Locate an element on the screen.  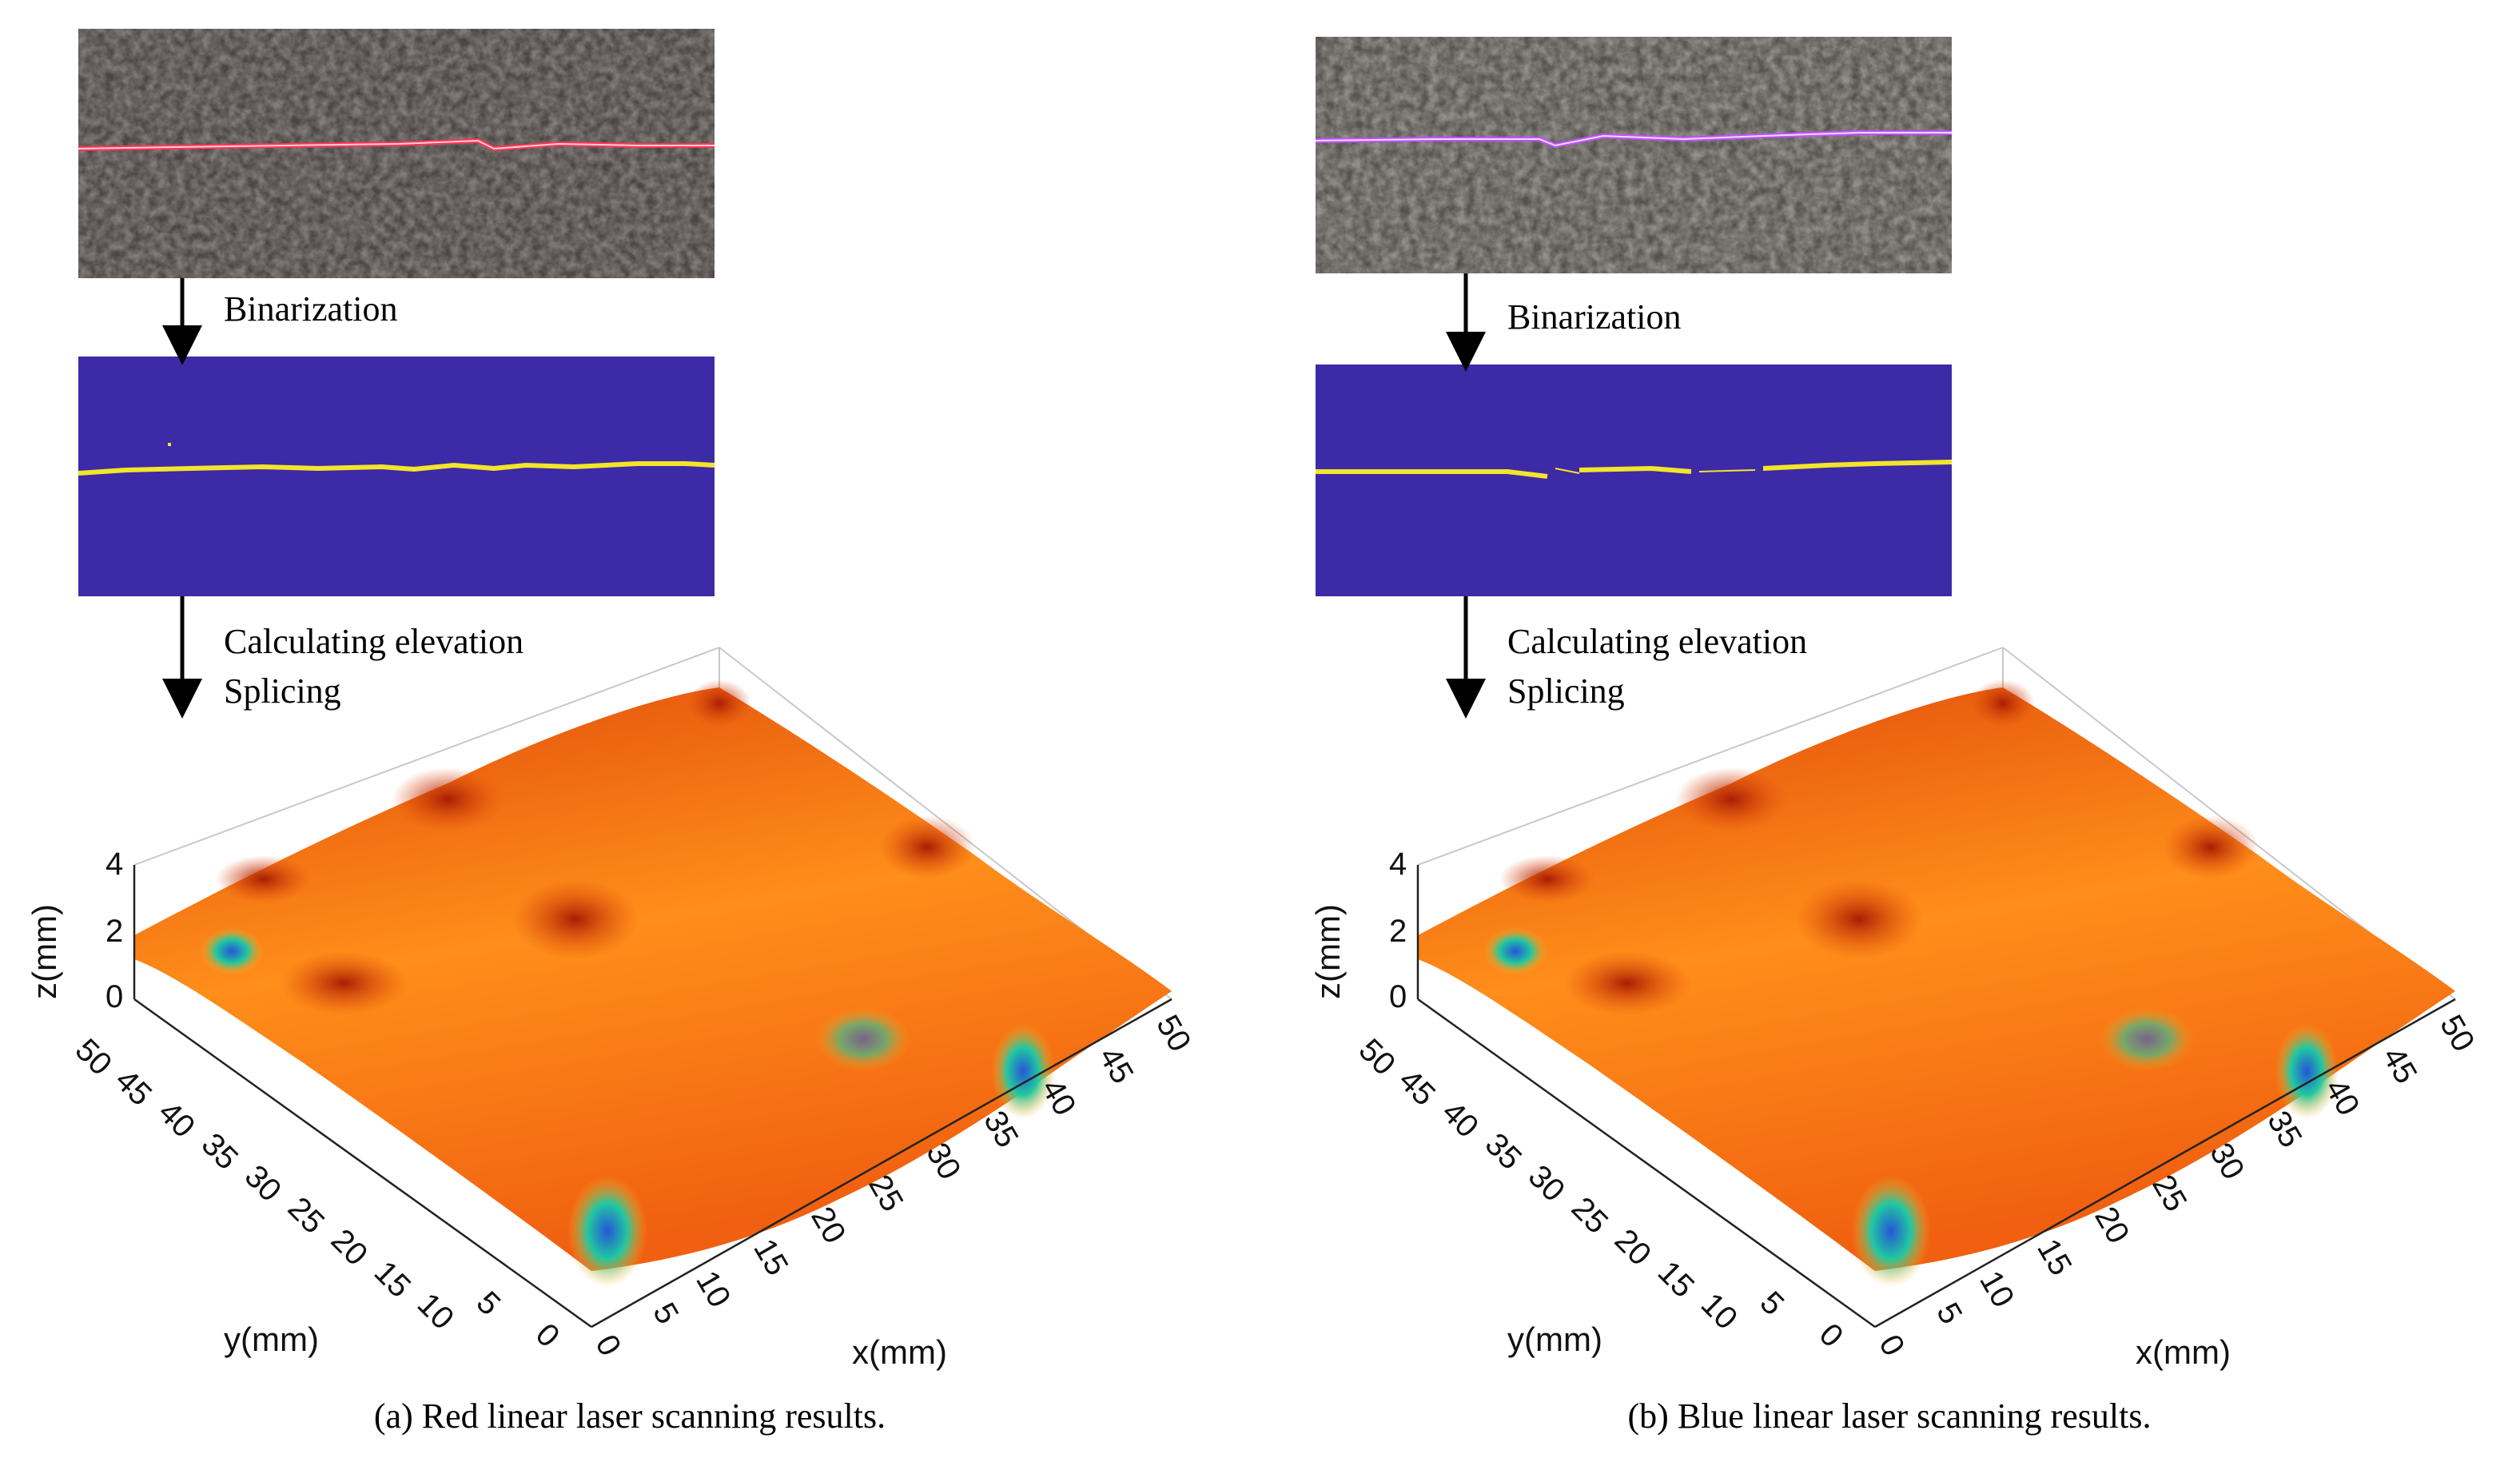
binarized-image-b is located at coordinates (1634, 485).